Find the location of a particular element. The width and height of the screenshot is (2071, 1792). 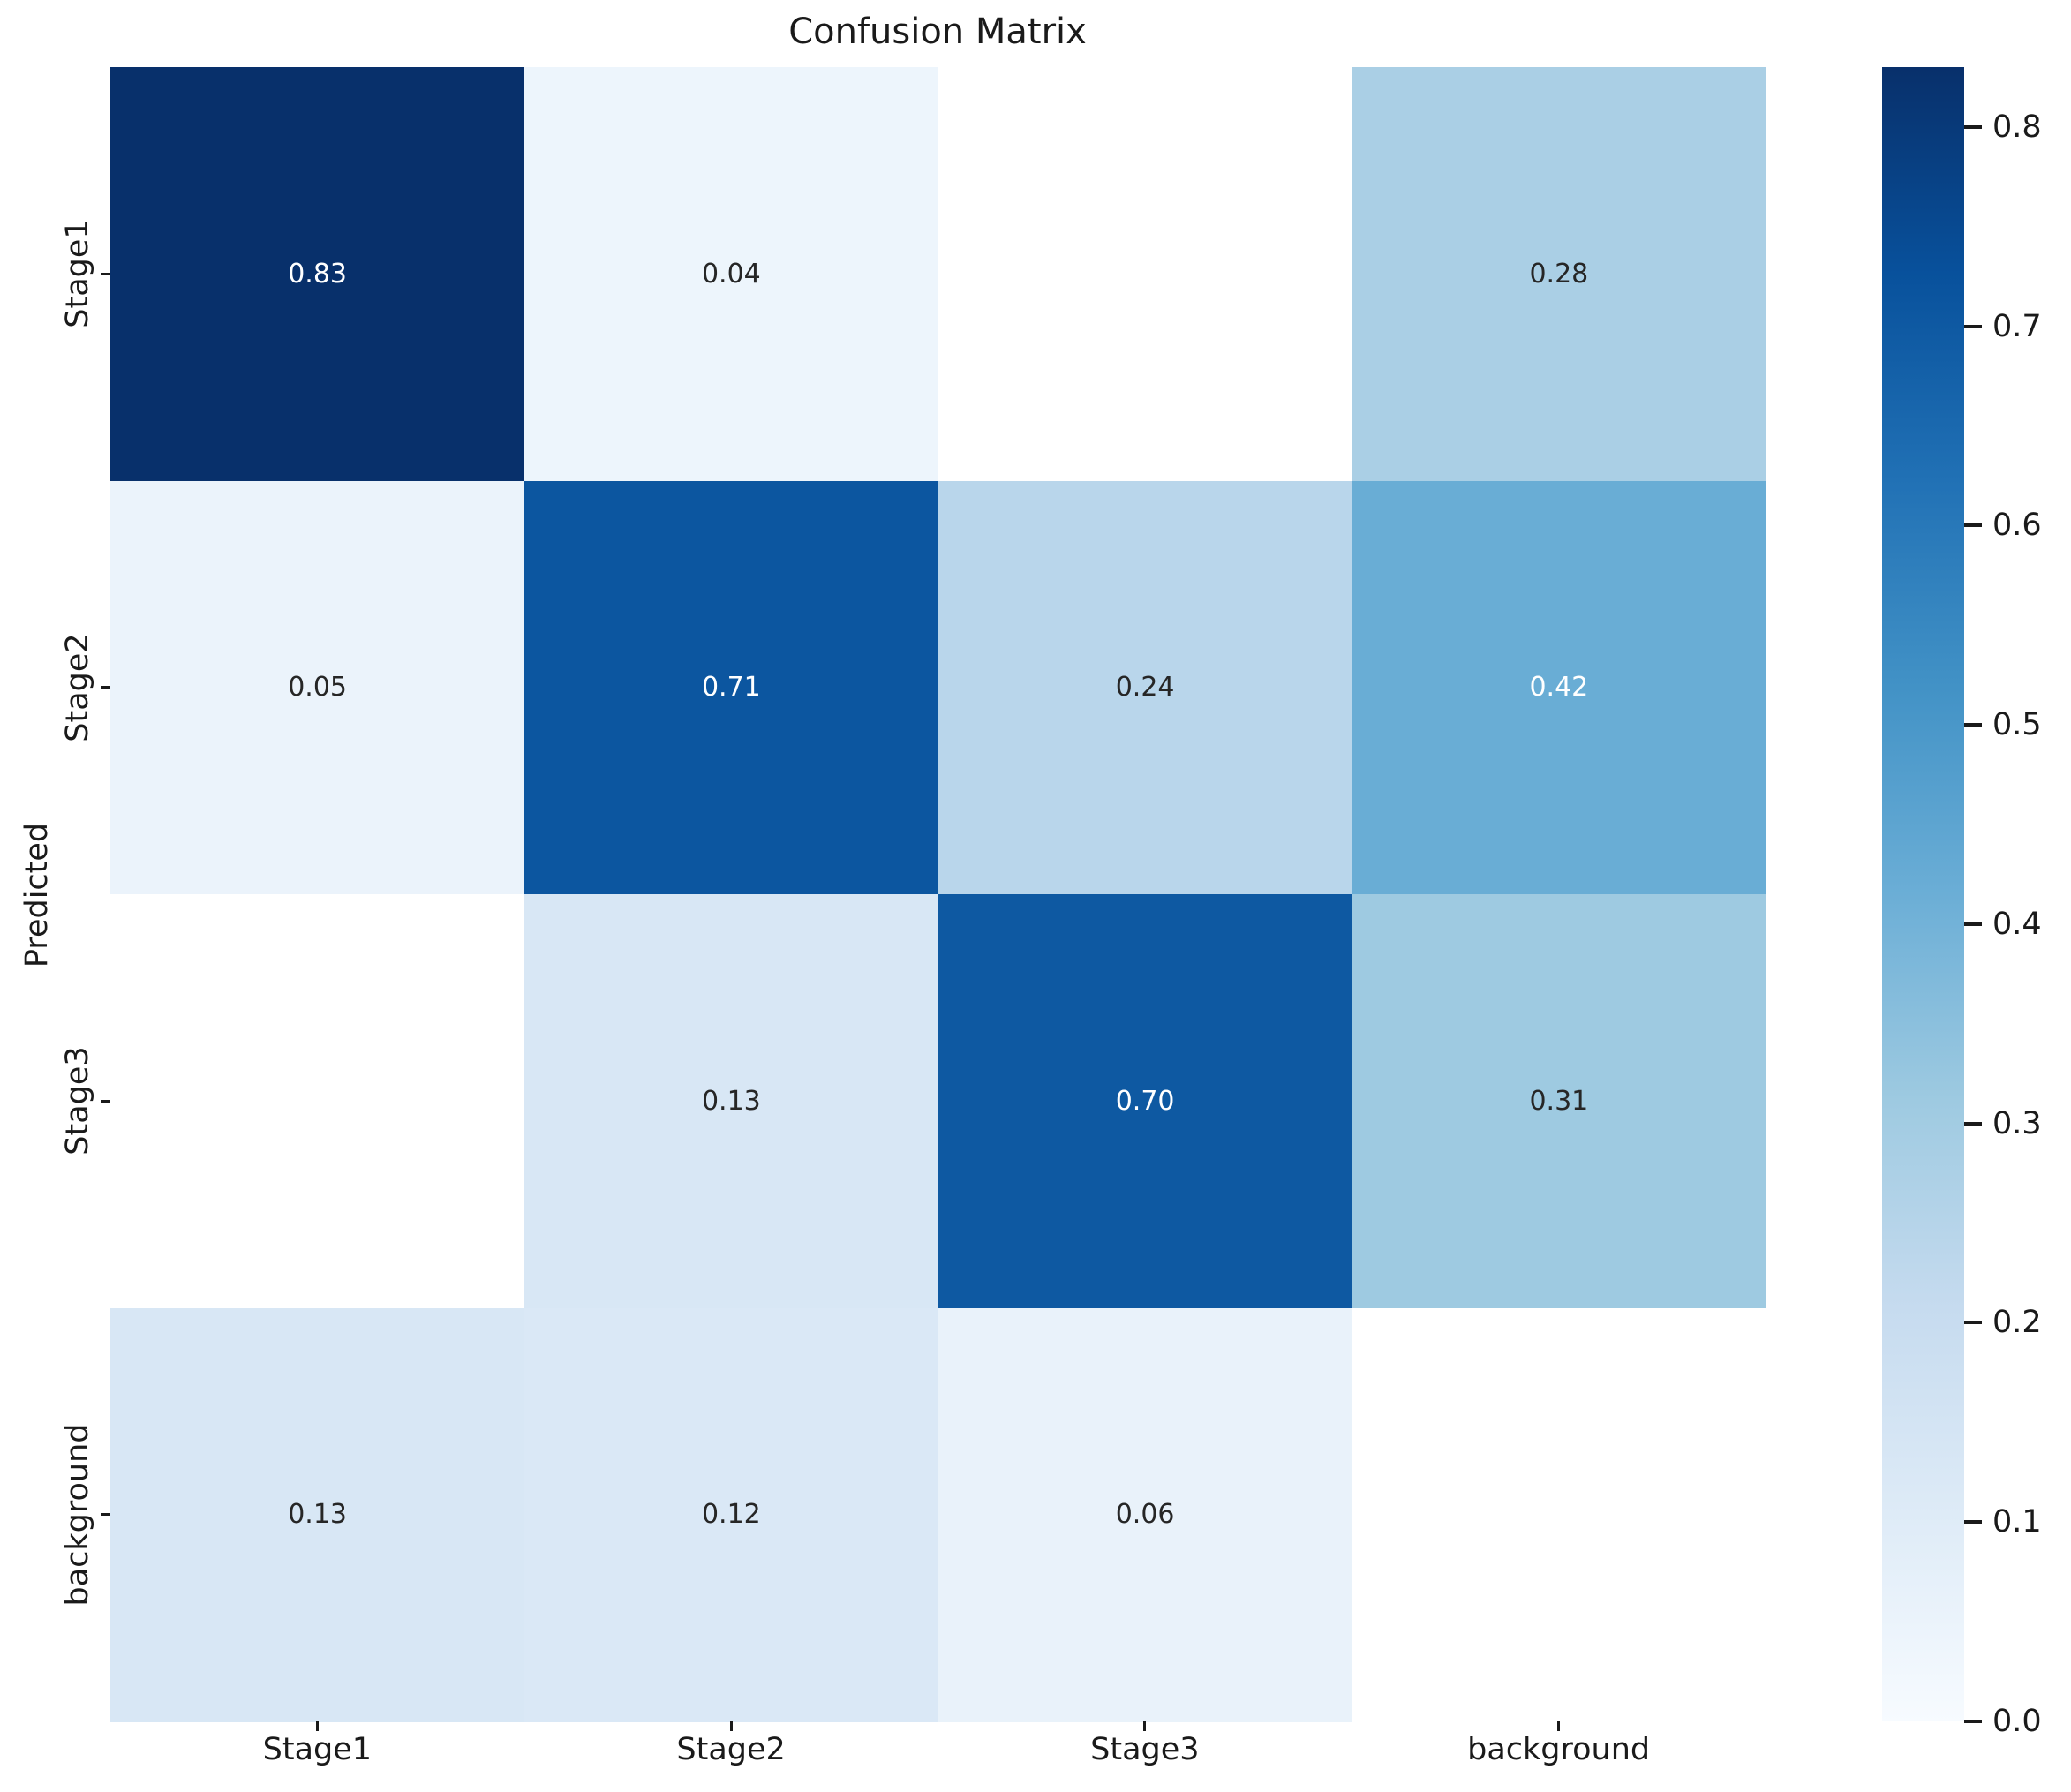

heatmap-cell: 0.05 is located at coordinates (317, 687).